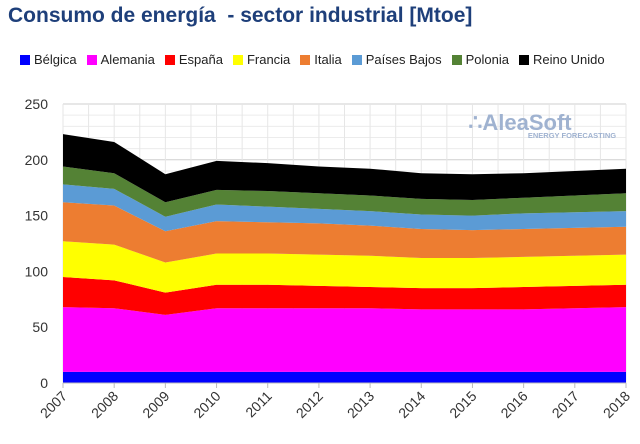 This screenshot has width=640, height=444. Describe the element at coordinates (569, 59) in the screenshot. I see `legend-label: Reino Unido` at that location.